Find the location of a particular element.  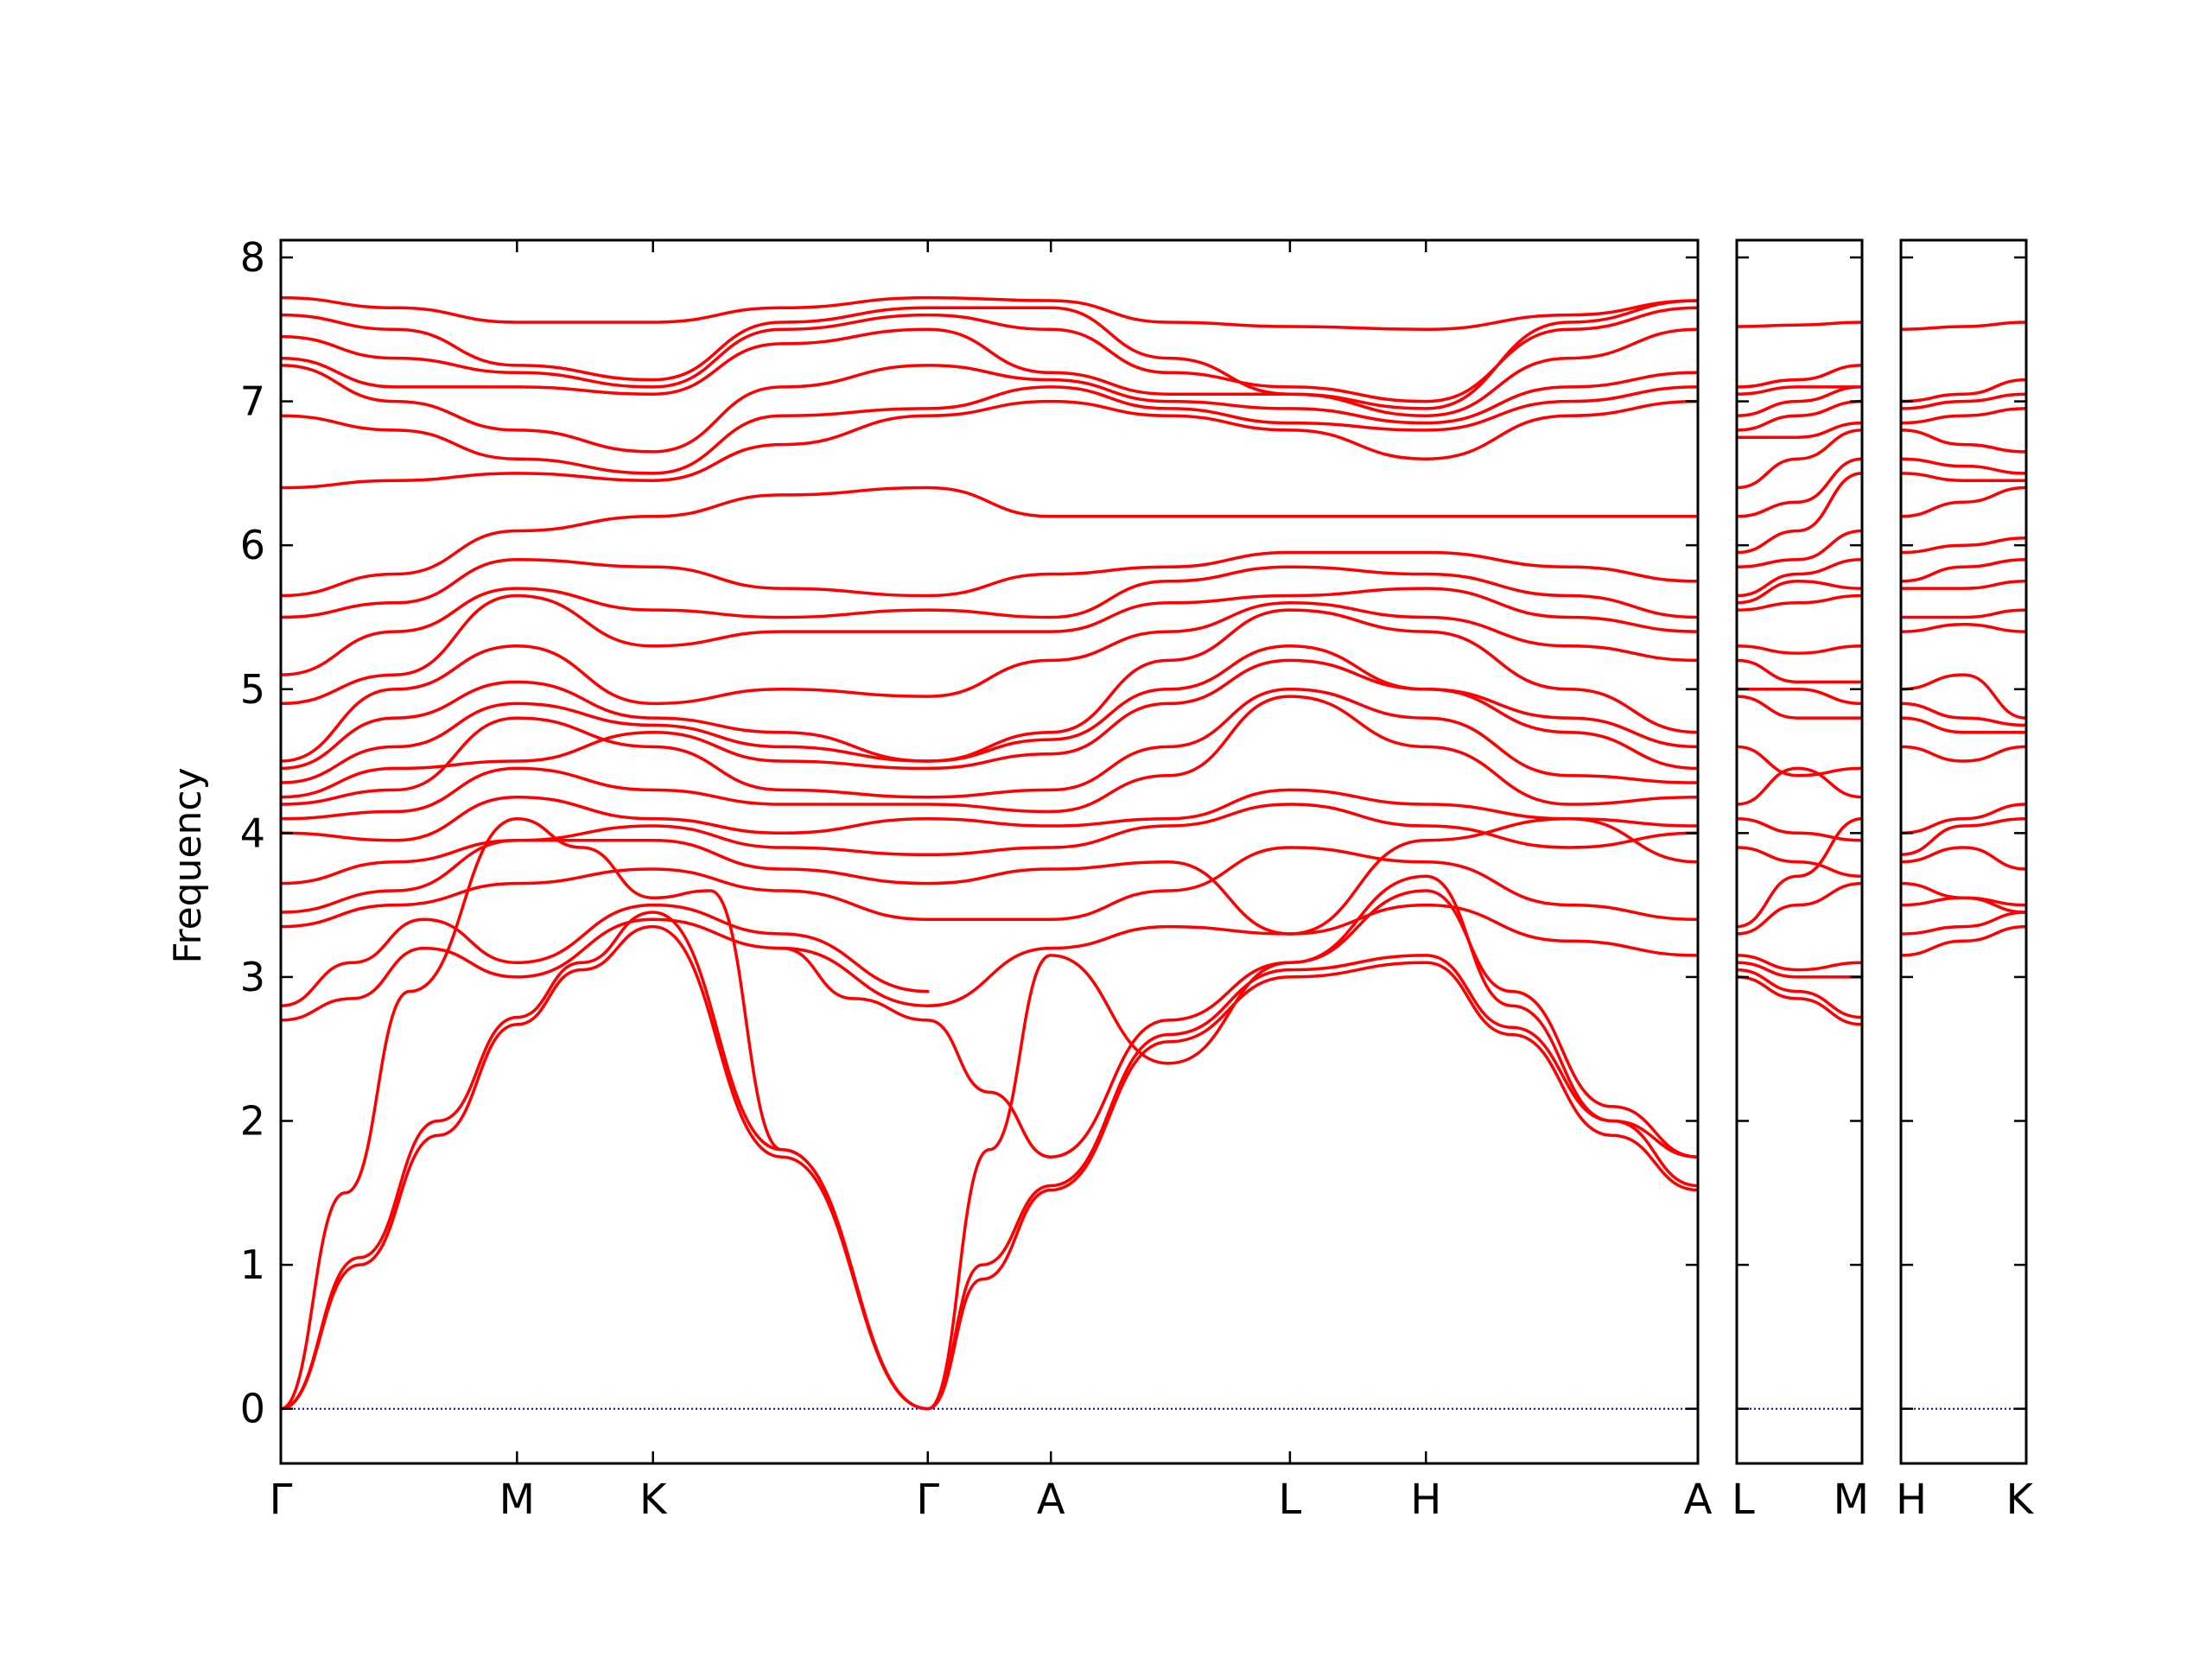

y-tick-label: 2 is located at coordinates (252, 1122).